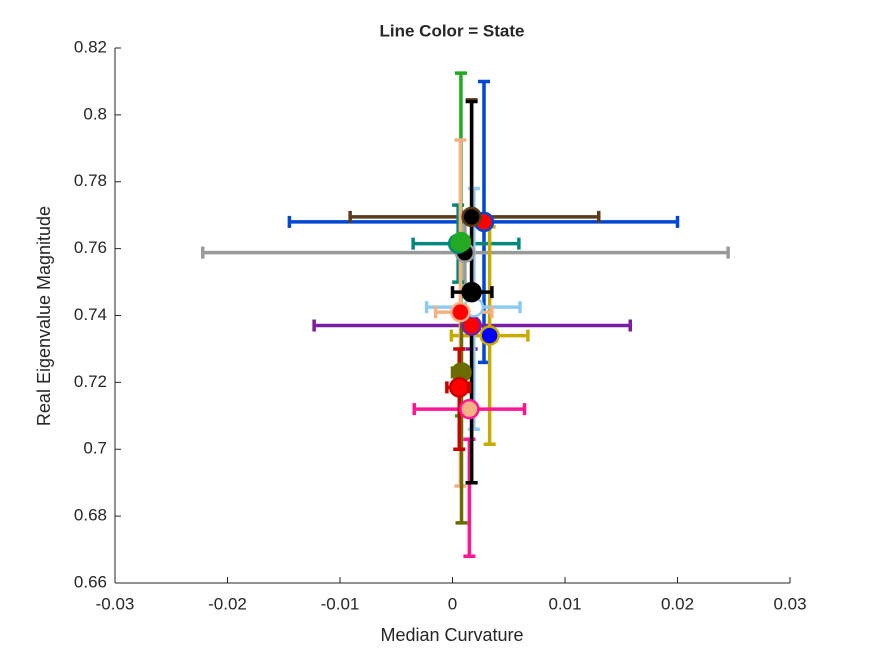  What do you see at coordinates (789, 603) in the screenshot?
I see `x-tick-label: 0.03` at bounding box center [789, 603].